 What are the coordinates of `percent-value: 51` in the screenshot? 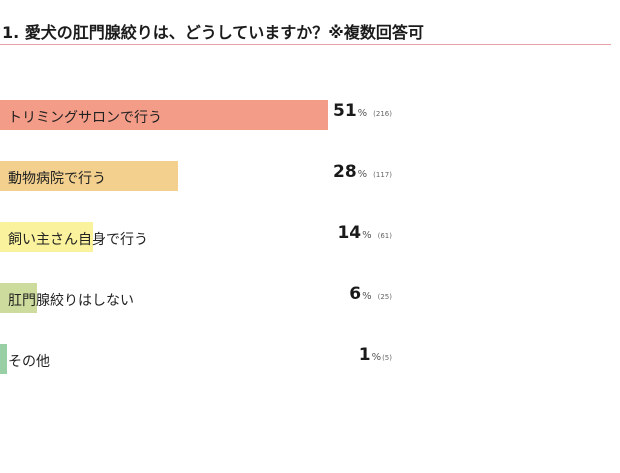 It's located at (344, 111).